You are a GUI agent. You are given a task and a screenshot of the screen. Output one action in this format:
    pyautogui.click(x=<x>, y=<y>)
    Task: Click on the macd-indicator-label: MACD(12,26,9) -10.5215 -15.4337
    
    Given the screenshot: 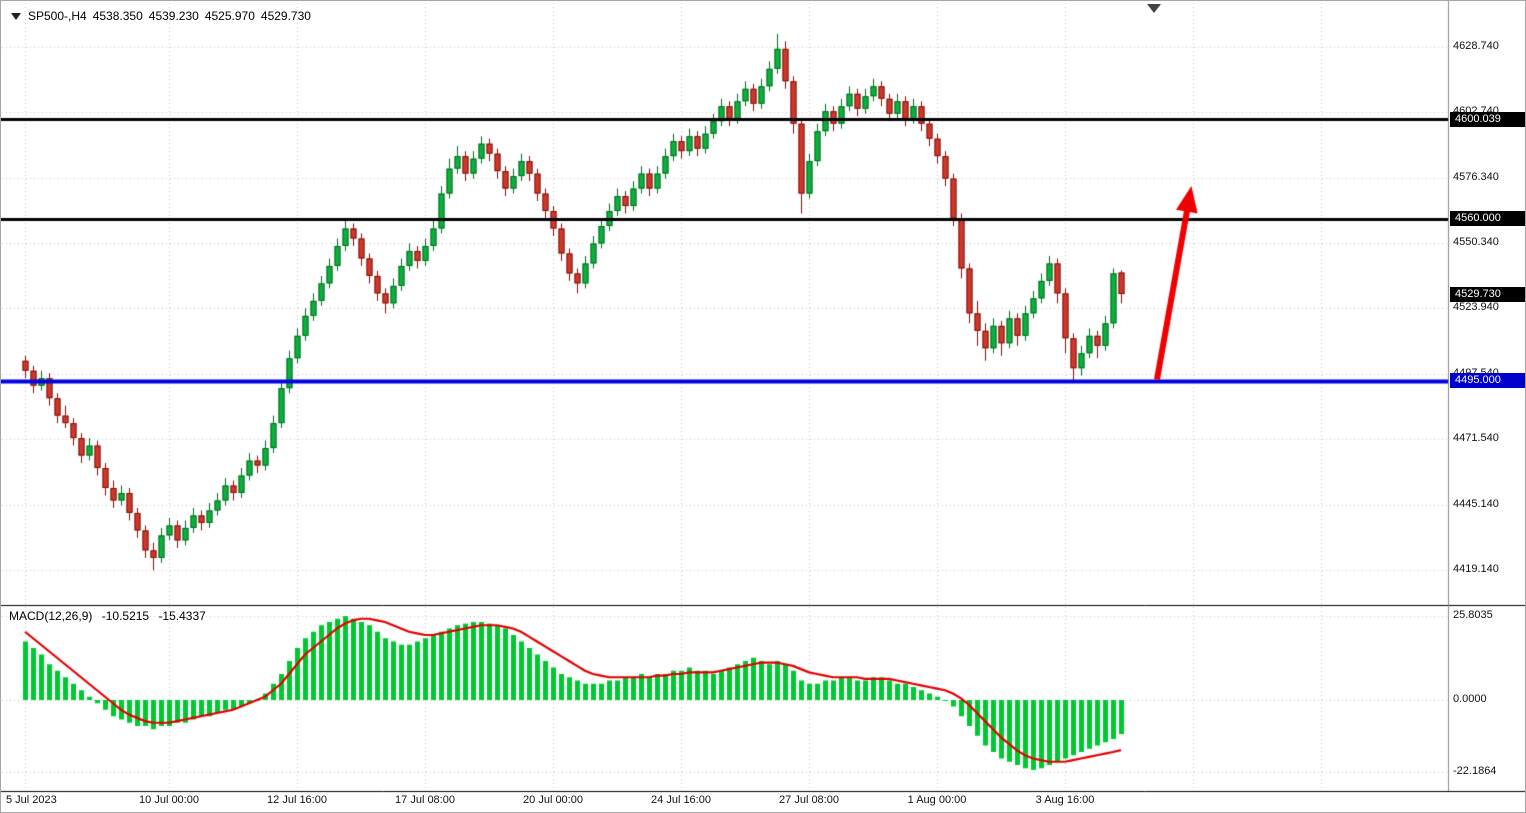 What is the action you would take?
    pyautogui.click(x=110, y=616)
    